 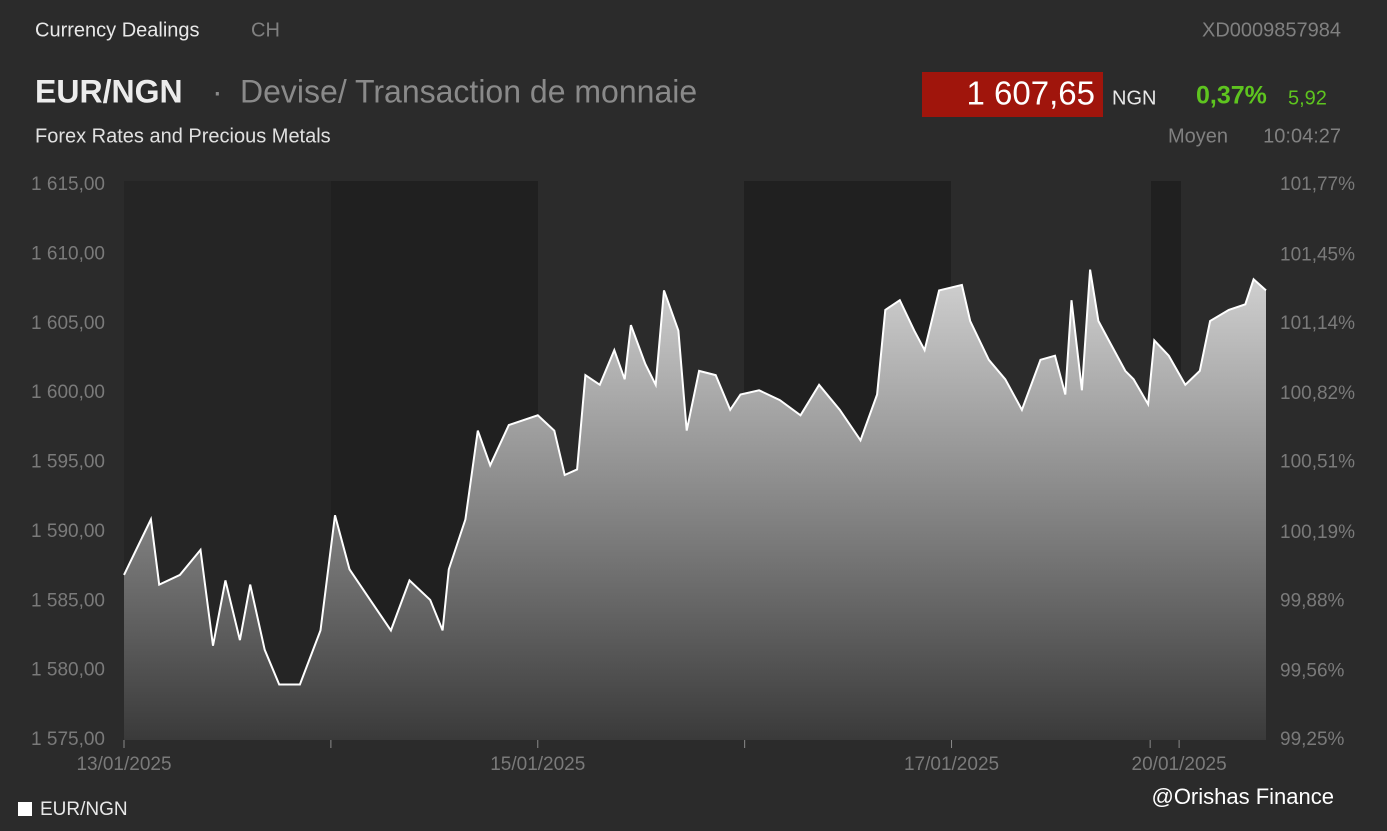 I want to click on time: 10:04:27, so click(x=1302, y=136).